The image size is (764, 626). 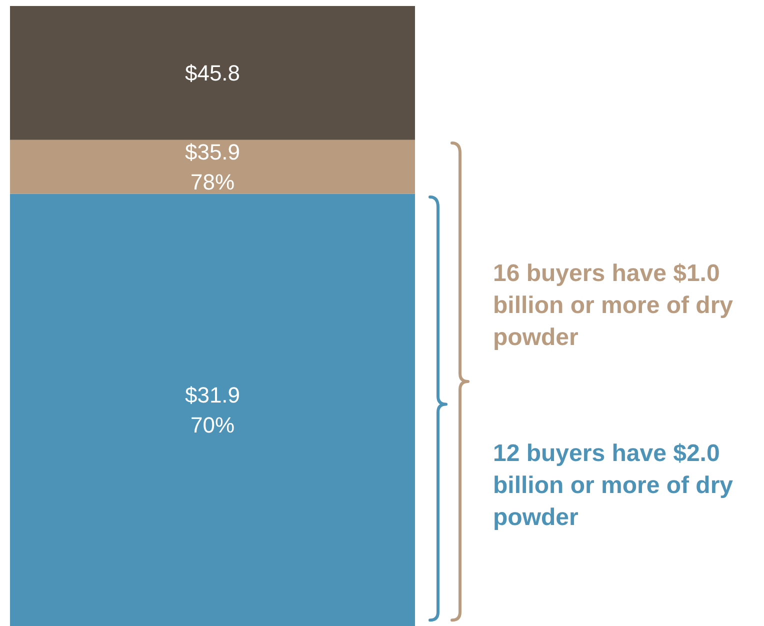 I want to click on annotation: $35.9 78%, so click(x=212, y=166).